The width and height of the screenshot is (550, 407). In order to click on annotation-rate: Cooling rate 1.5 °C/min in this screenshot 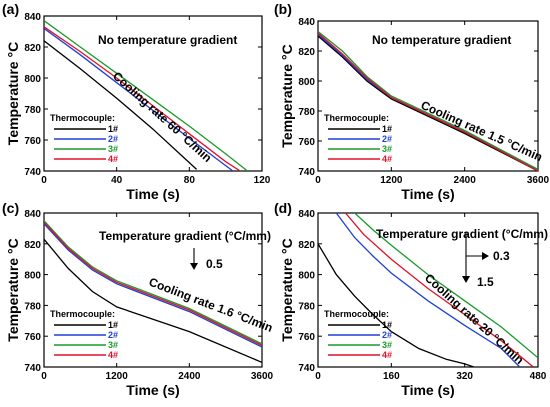, I will do `click(482, 131)`.